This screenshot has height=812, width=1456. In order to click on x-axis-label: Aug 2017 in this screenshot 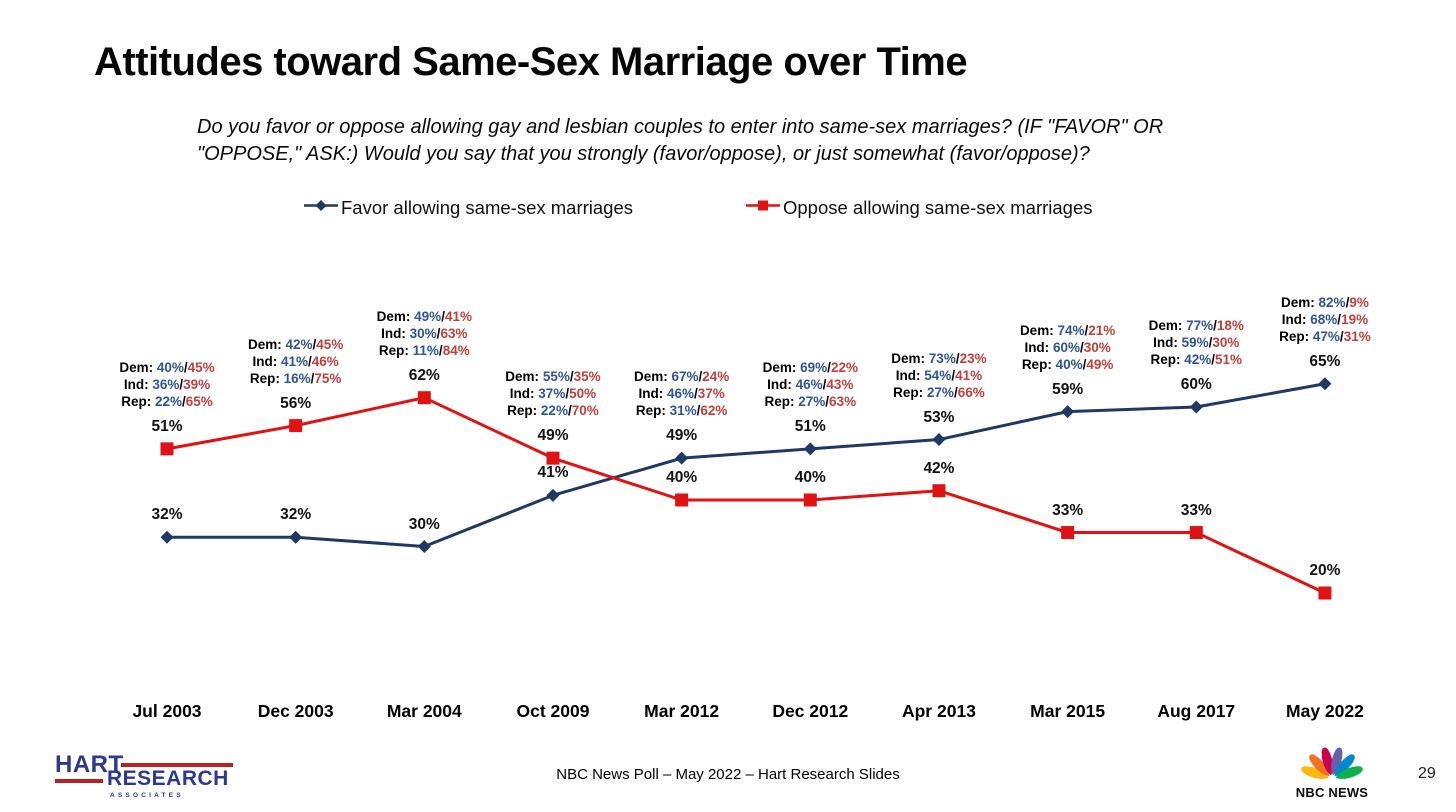, I will do `click(1196, 711)`.